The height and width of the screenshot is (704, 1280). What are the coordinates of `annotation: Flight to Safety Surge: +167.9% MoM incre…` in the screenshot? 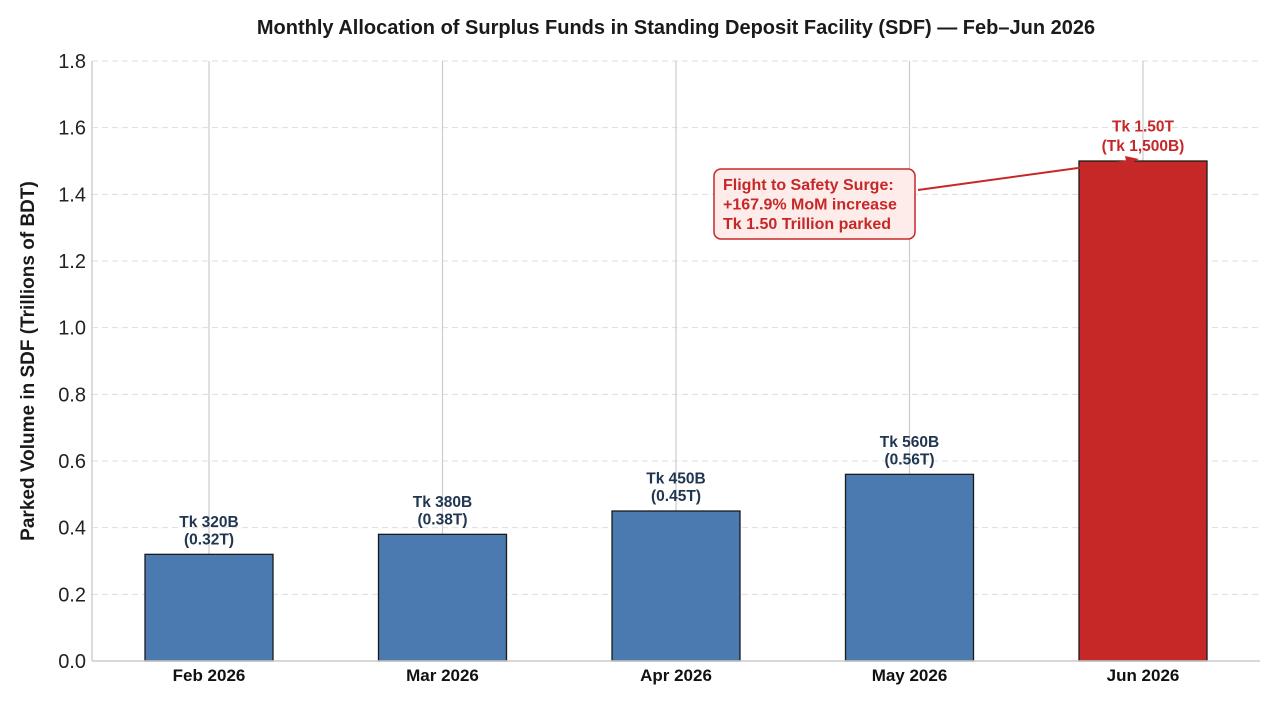 It's located at (926, 198).